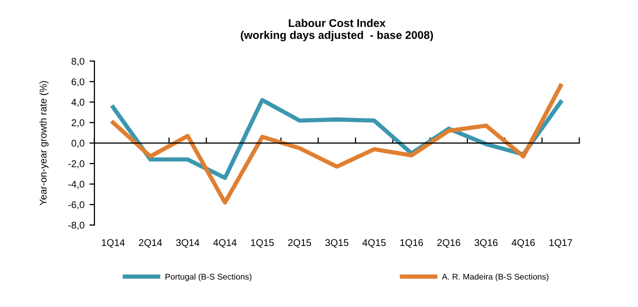 This screenshot has height=307, width=638. What do you see at coordinates (495, 278) in the screenshot?
I see `legend-label: A. R. Madeira (B-S Sections)` at bounding box center [495, 278].